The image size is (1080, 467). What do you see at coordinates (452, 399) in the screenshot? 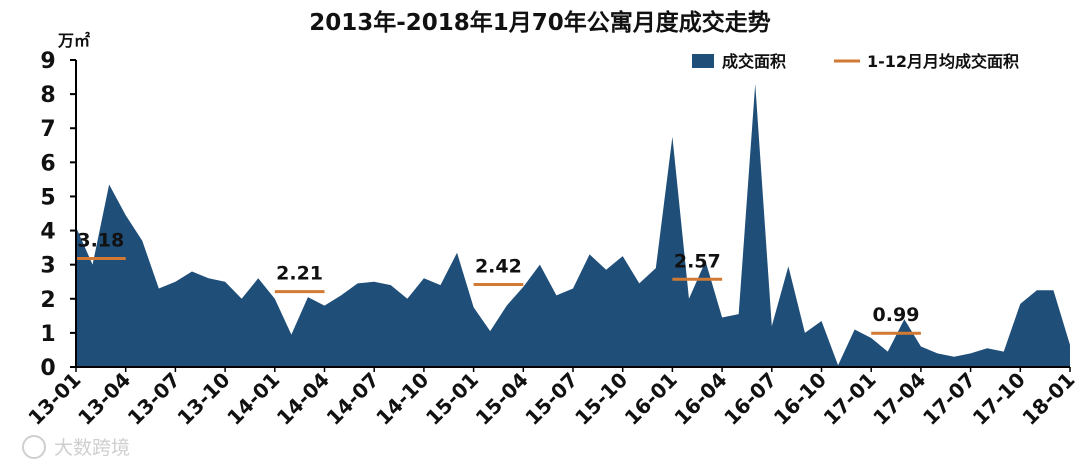
I see `x-tick-label: 15-01` at bounding box center [452, 399].